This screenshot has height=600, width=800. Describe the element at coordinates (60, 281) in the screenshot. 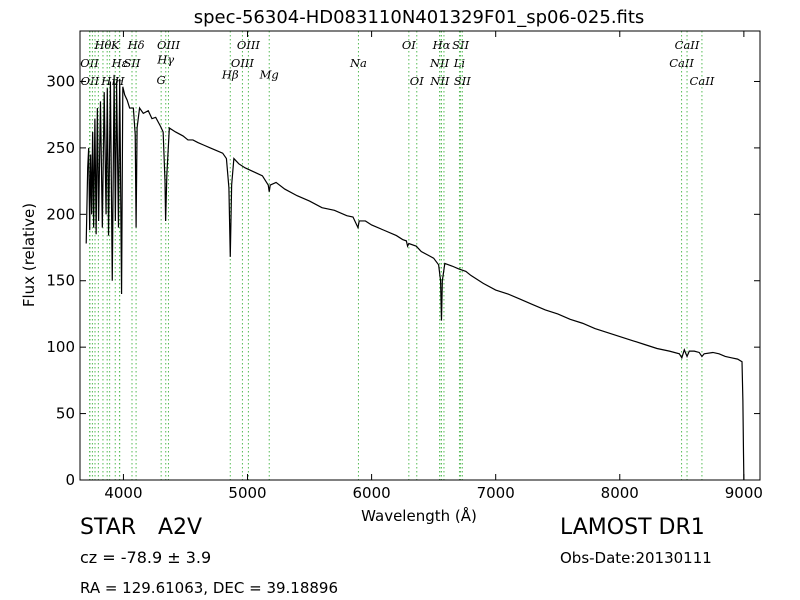

I see `y-tick-label: 150` at that location.